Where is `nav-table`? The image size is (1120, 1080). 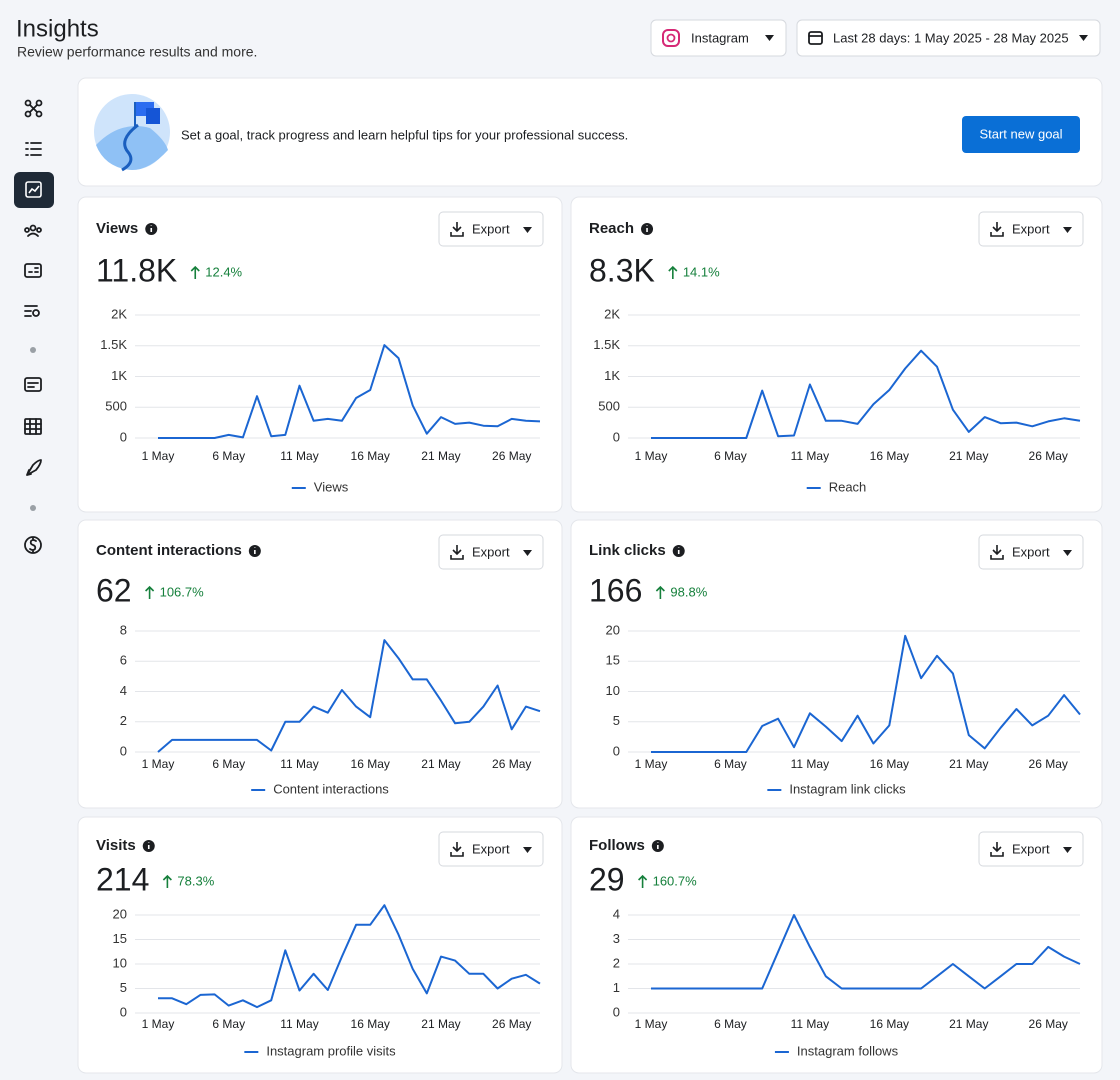
nav-table is located at coordinates (33, 426).